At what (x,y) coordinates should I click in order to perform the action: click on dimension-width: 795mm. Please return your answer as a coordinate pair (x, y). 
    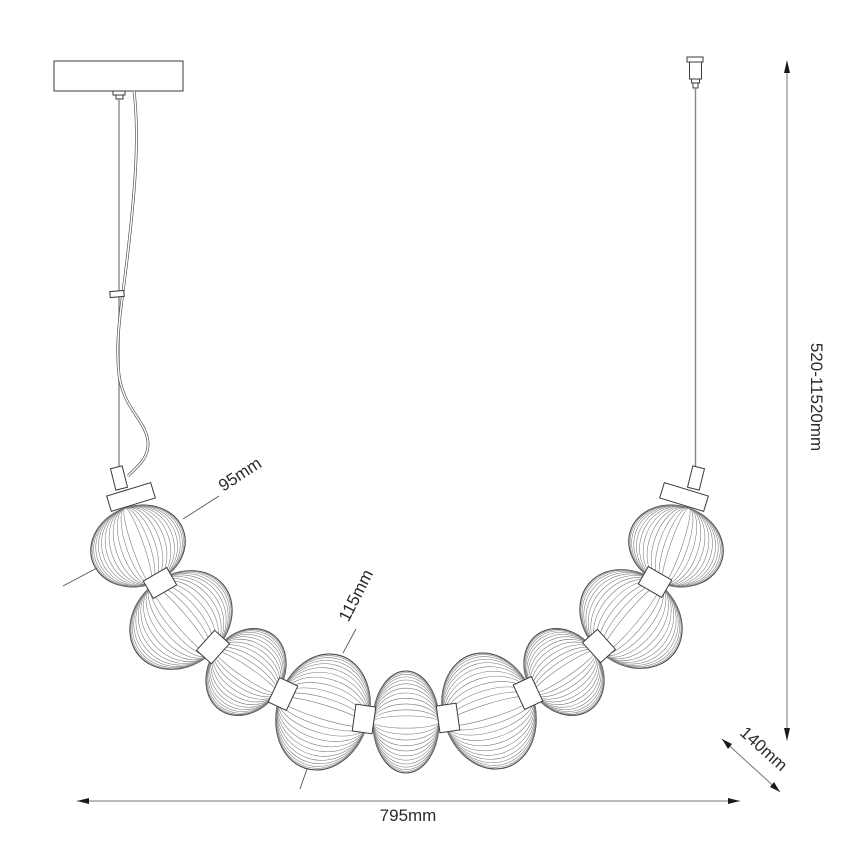
    Looking at the image, I should click on (408, 811).